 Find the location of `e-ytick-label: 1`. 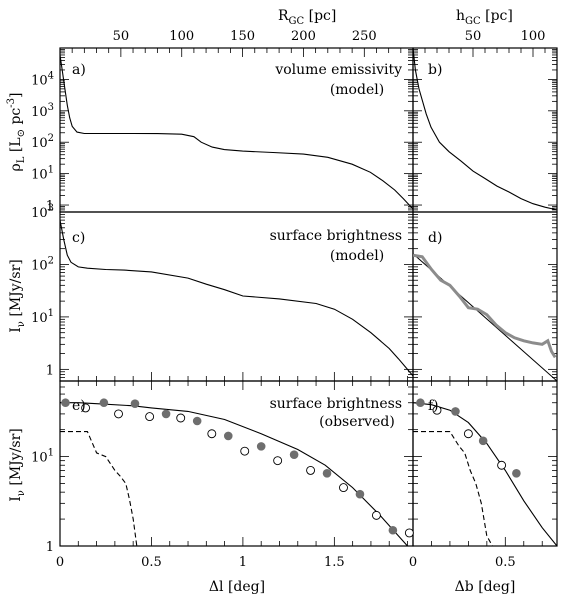

e-ytick-label: 1 is located at coordinates (50, 547).